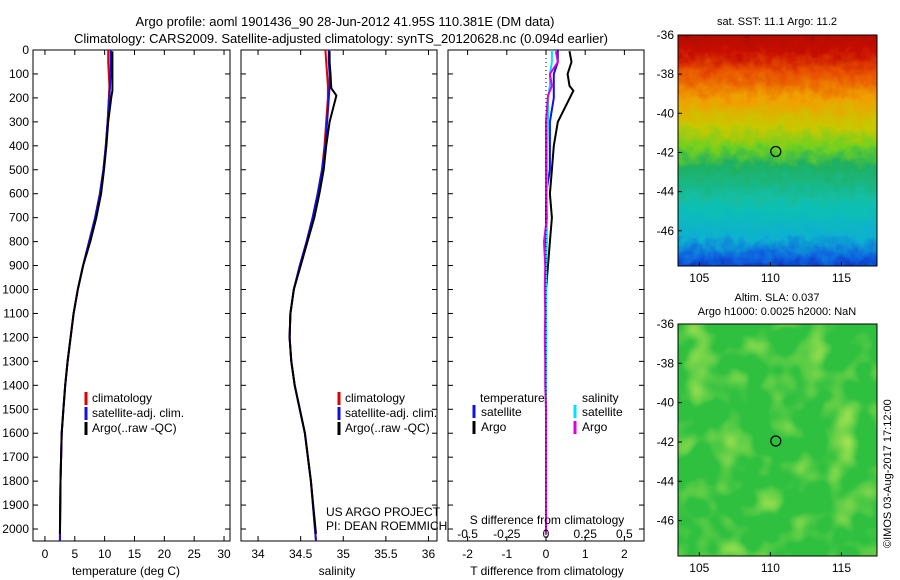 The image size is (900, 580). I want to click on x-tick-label: -2, so click(467, 554).